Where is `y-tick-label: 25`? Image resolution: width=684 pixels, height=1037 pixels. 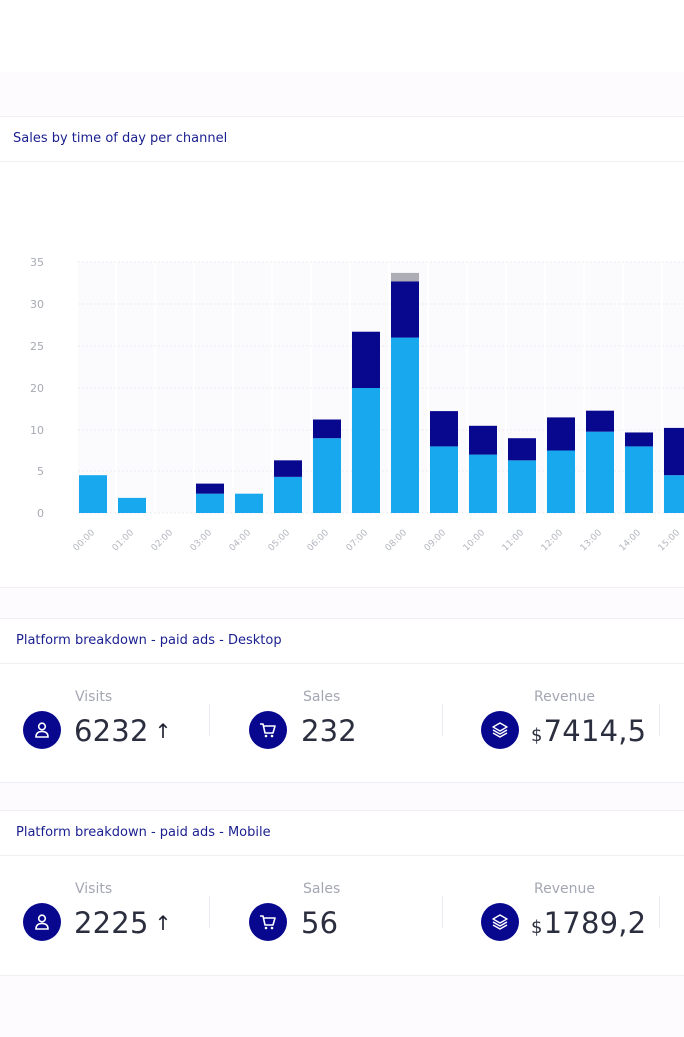 y-tick-label: 25 is located at coordinates (37, 346).